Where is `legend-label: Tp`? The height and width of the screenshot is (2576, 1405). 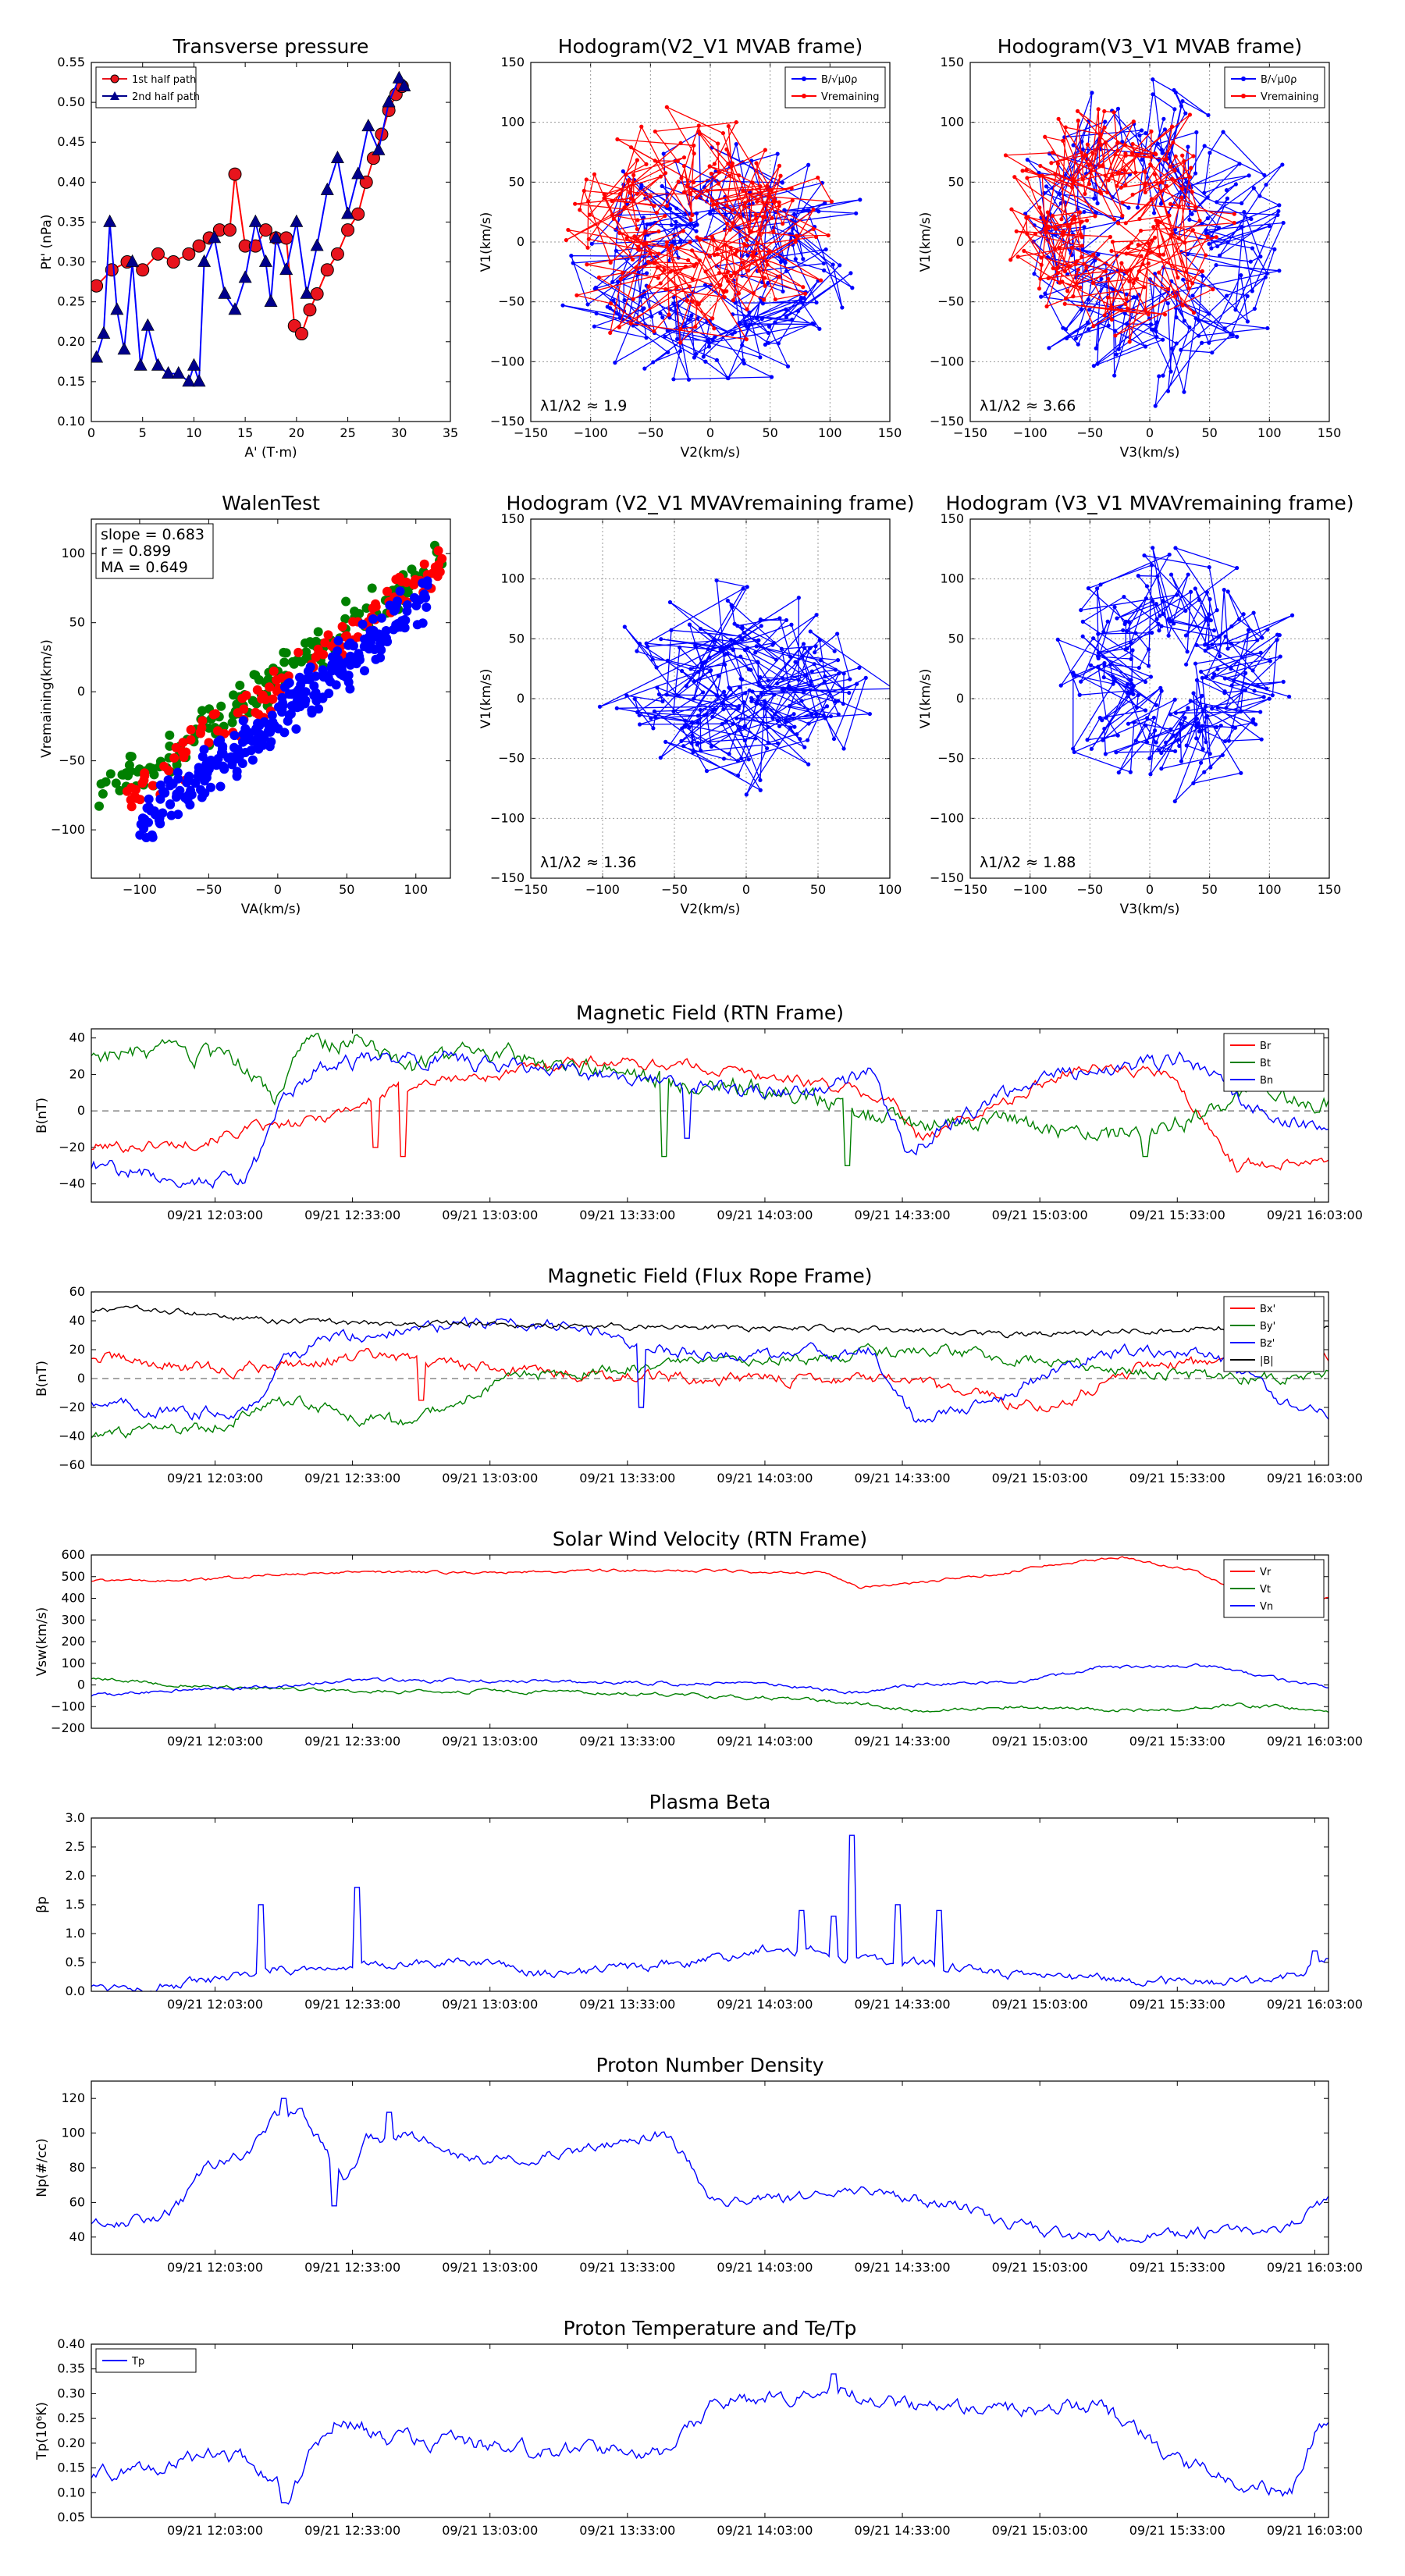
legend-label: Tp is located at coordinates (137, 2362).